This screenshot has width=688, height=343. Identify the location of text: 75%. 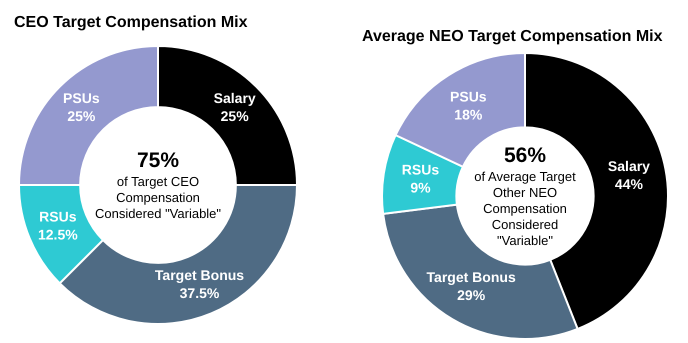
(158, 161).